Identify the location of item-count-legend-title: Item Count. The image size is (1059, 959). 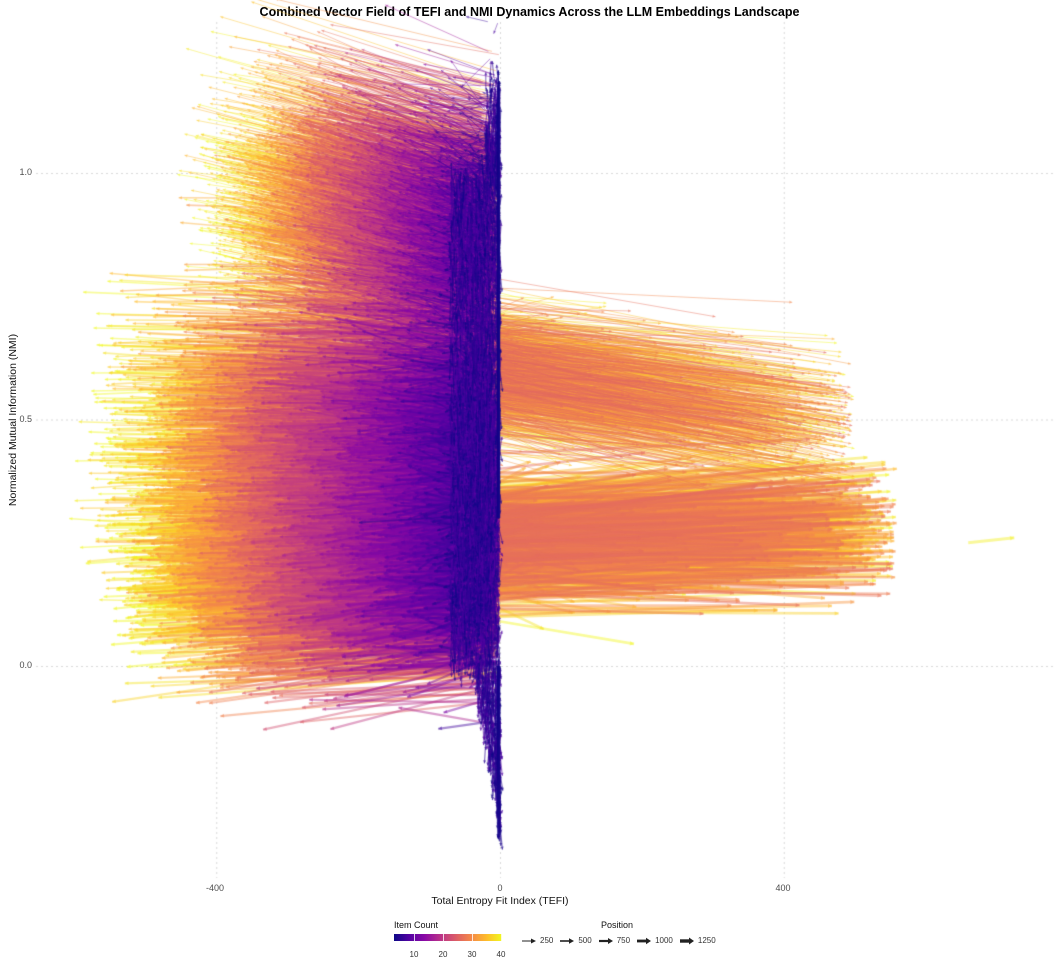
(416, 925).